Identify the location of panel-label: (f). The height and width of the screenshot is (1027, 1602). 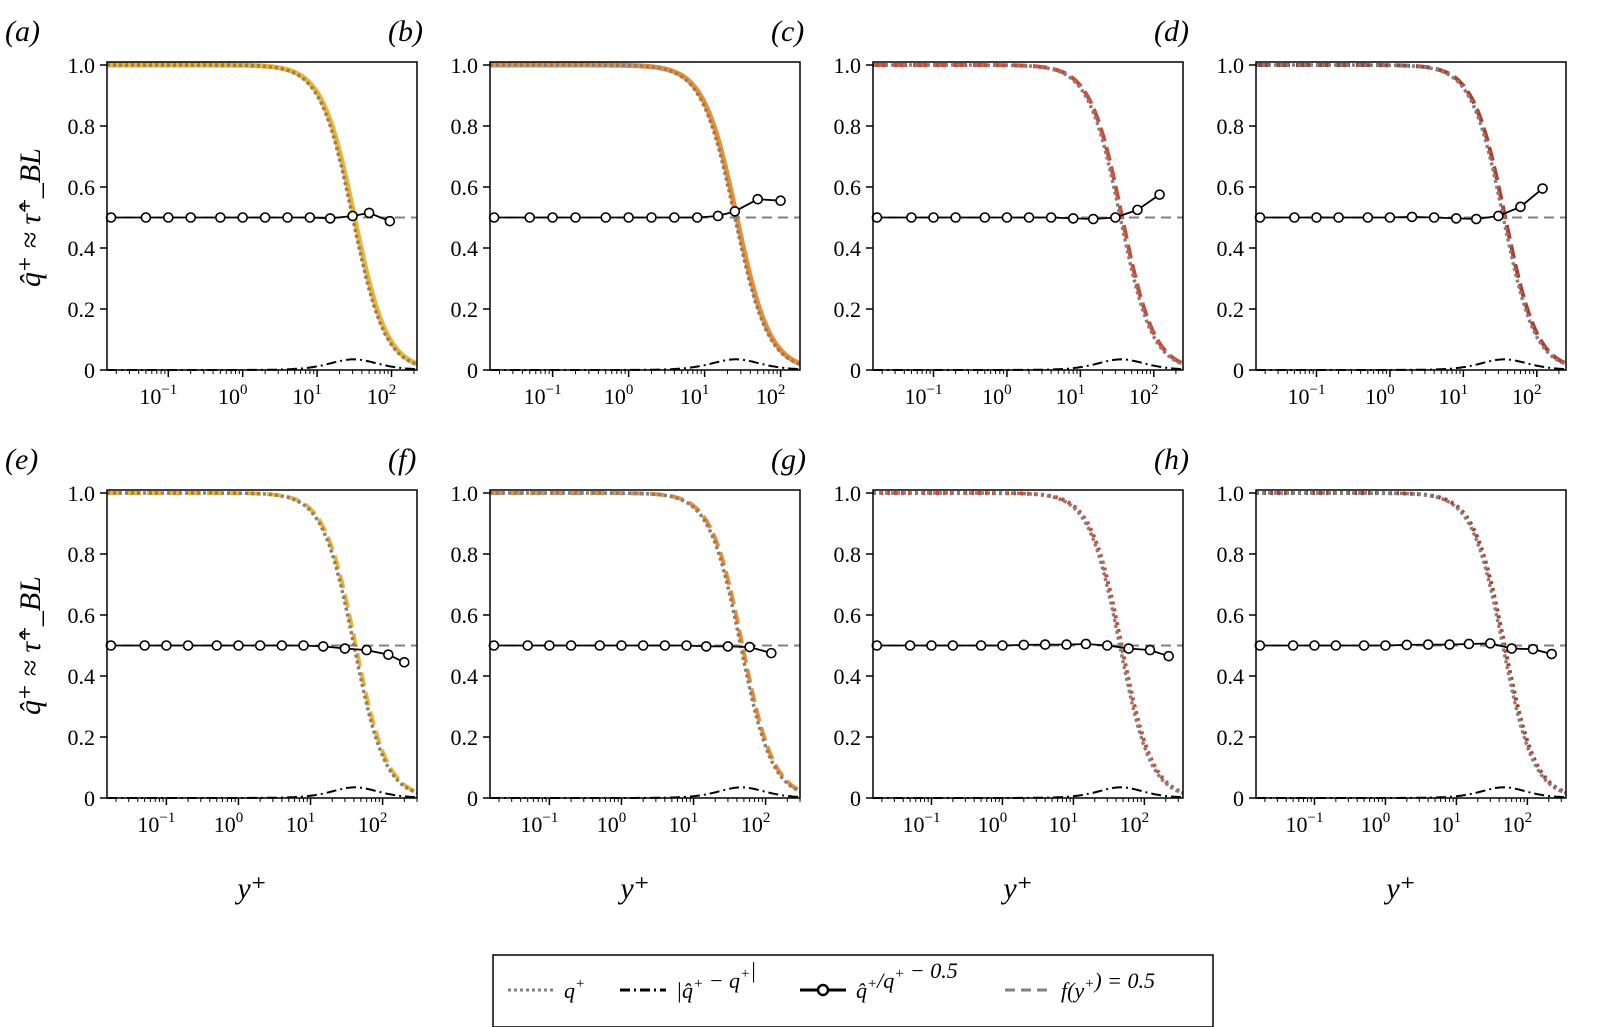
(402, 459).